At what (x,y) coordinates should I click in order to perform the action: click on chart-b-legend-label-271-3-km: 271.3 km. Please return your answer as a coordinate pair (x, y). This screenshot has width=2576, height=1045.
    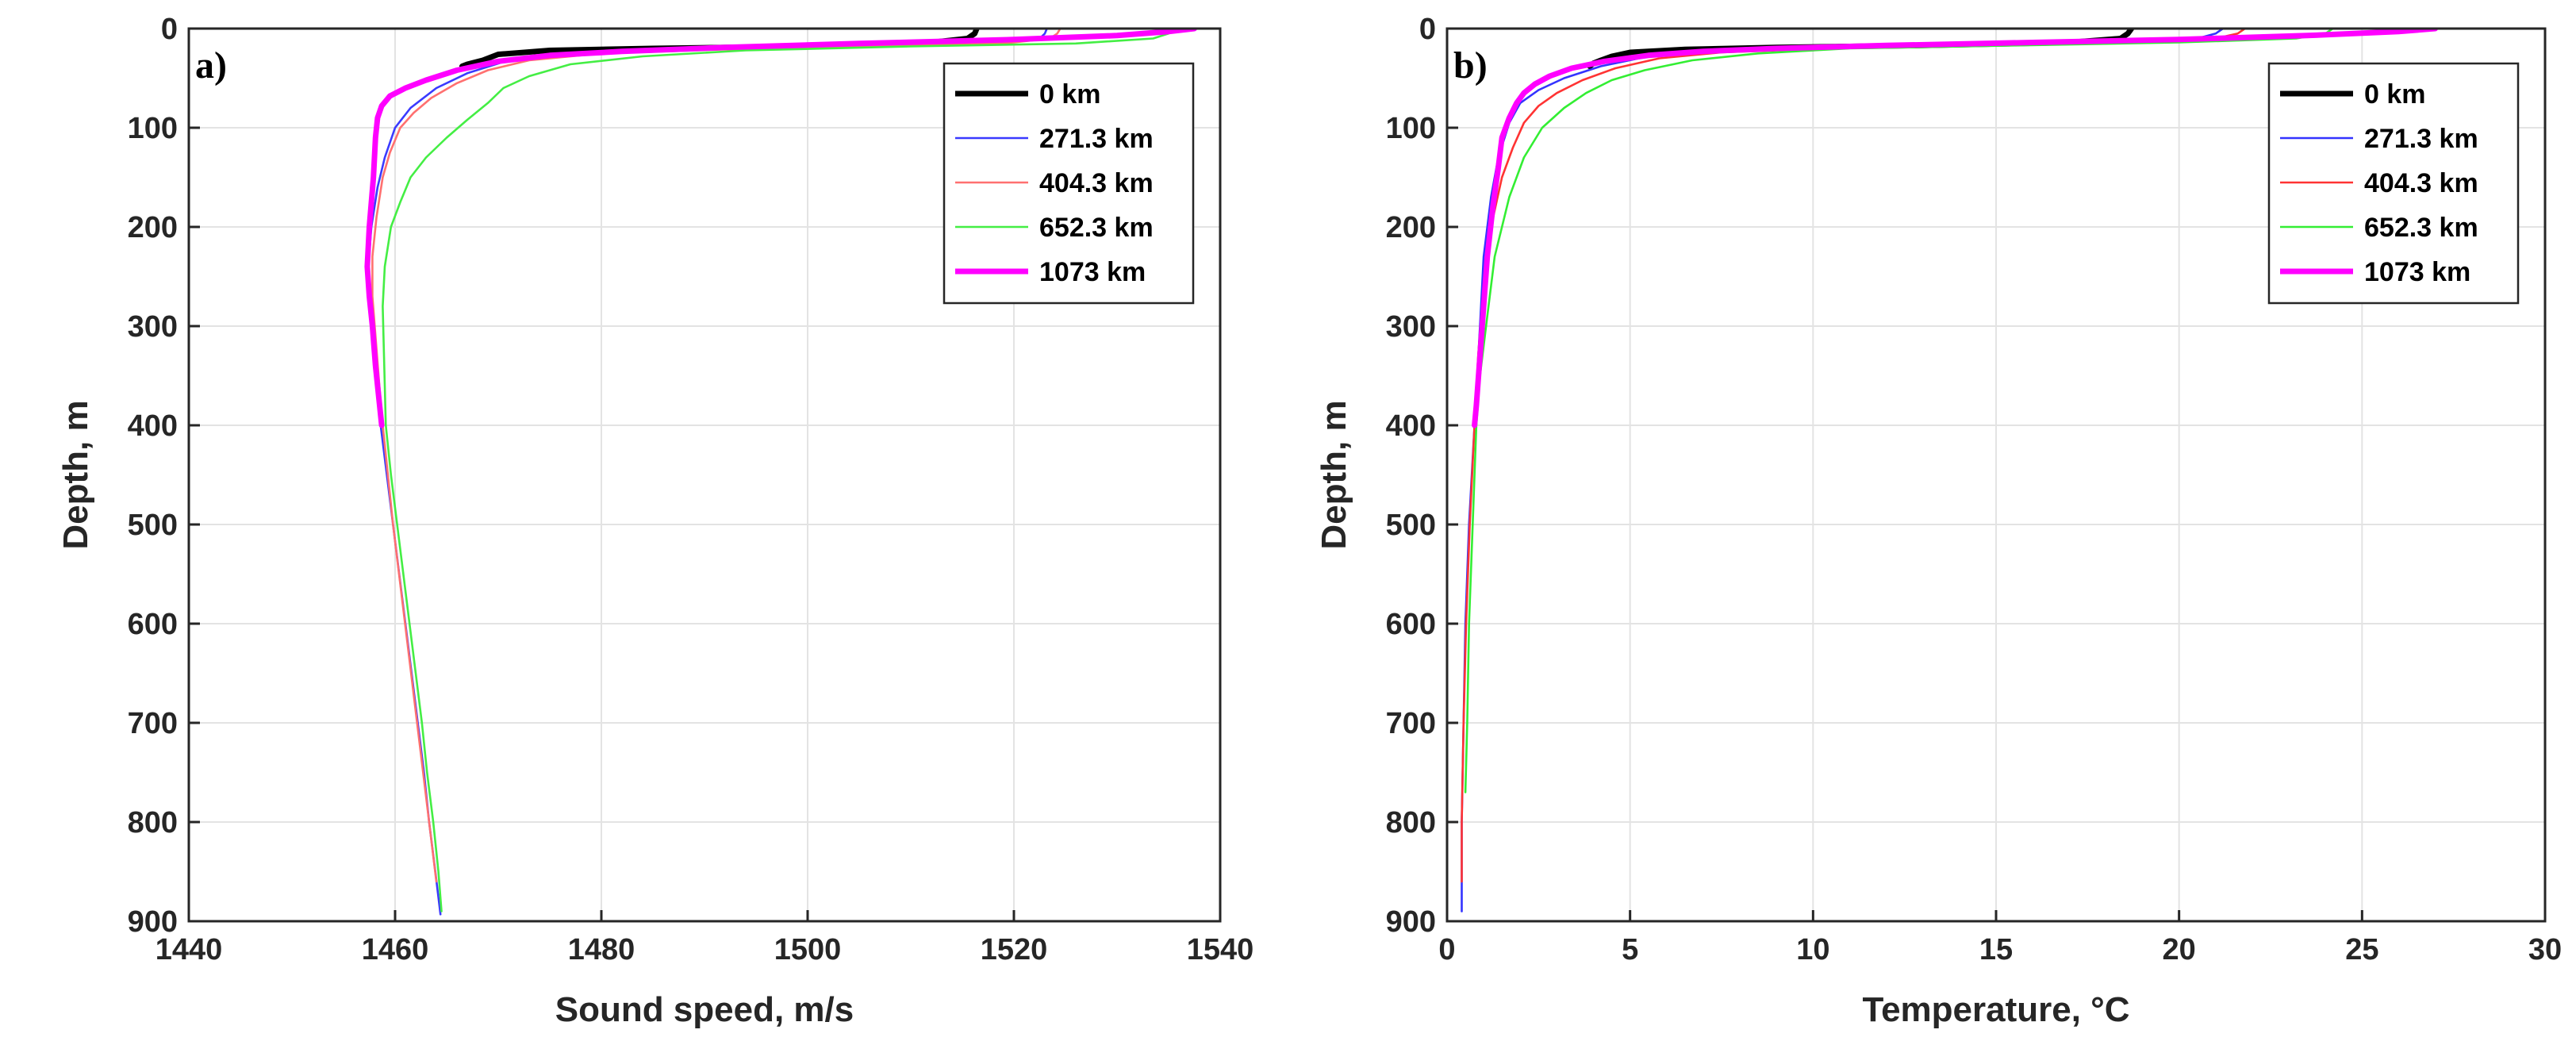
    Looking at the image, I should click on (2421, 139).